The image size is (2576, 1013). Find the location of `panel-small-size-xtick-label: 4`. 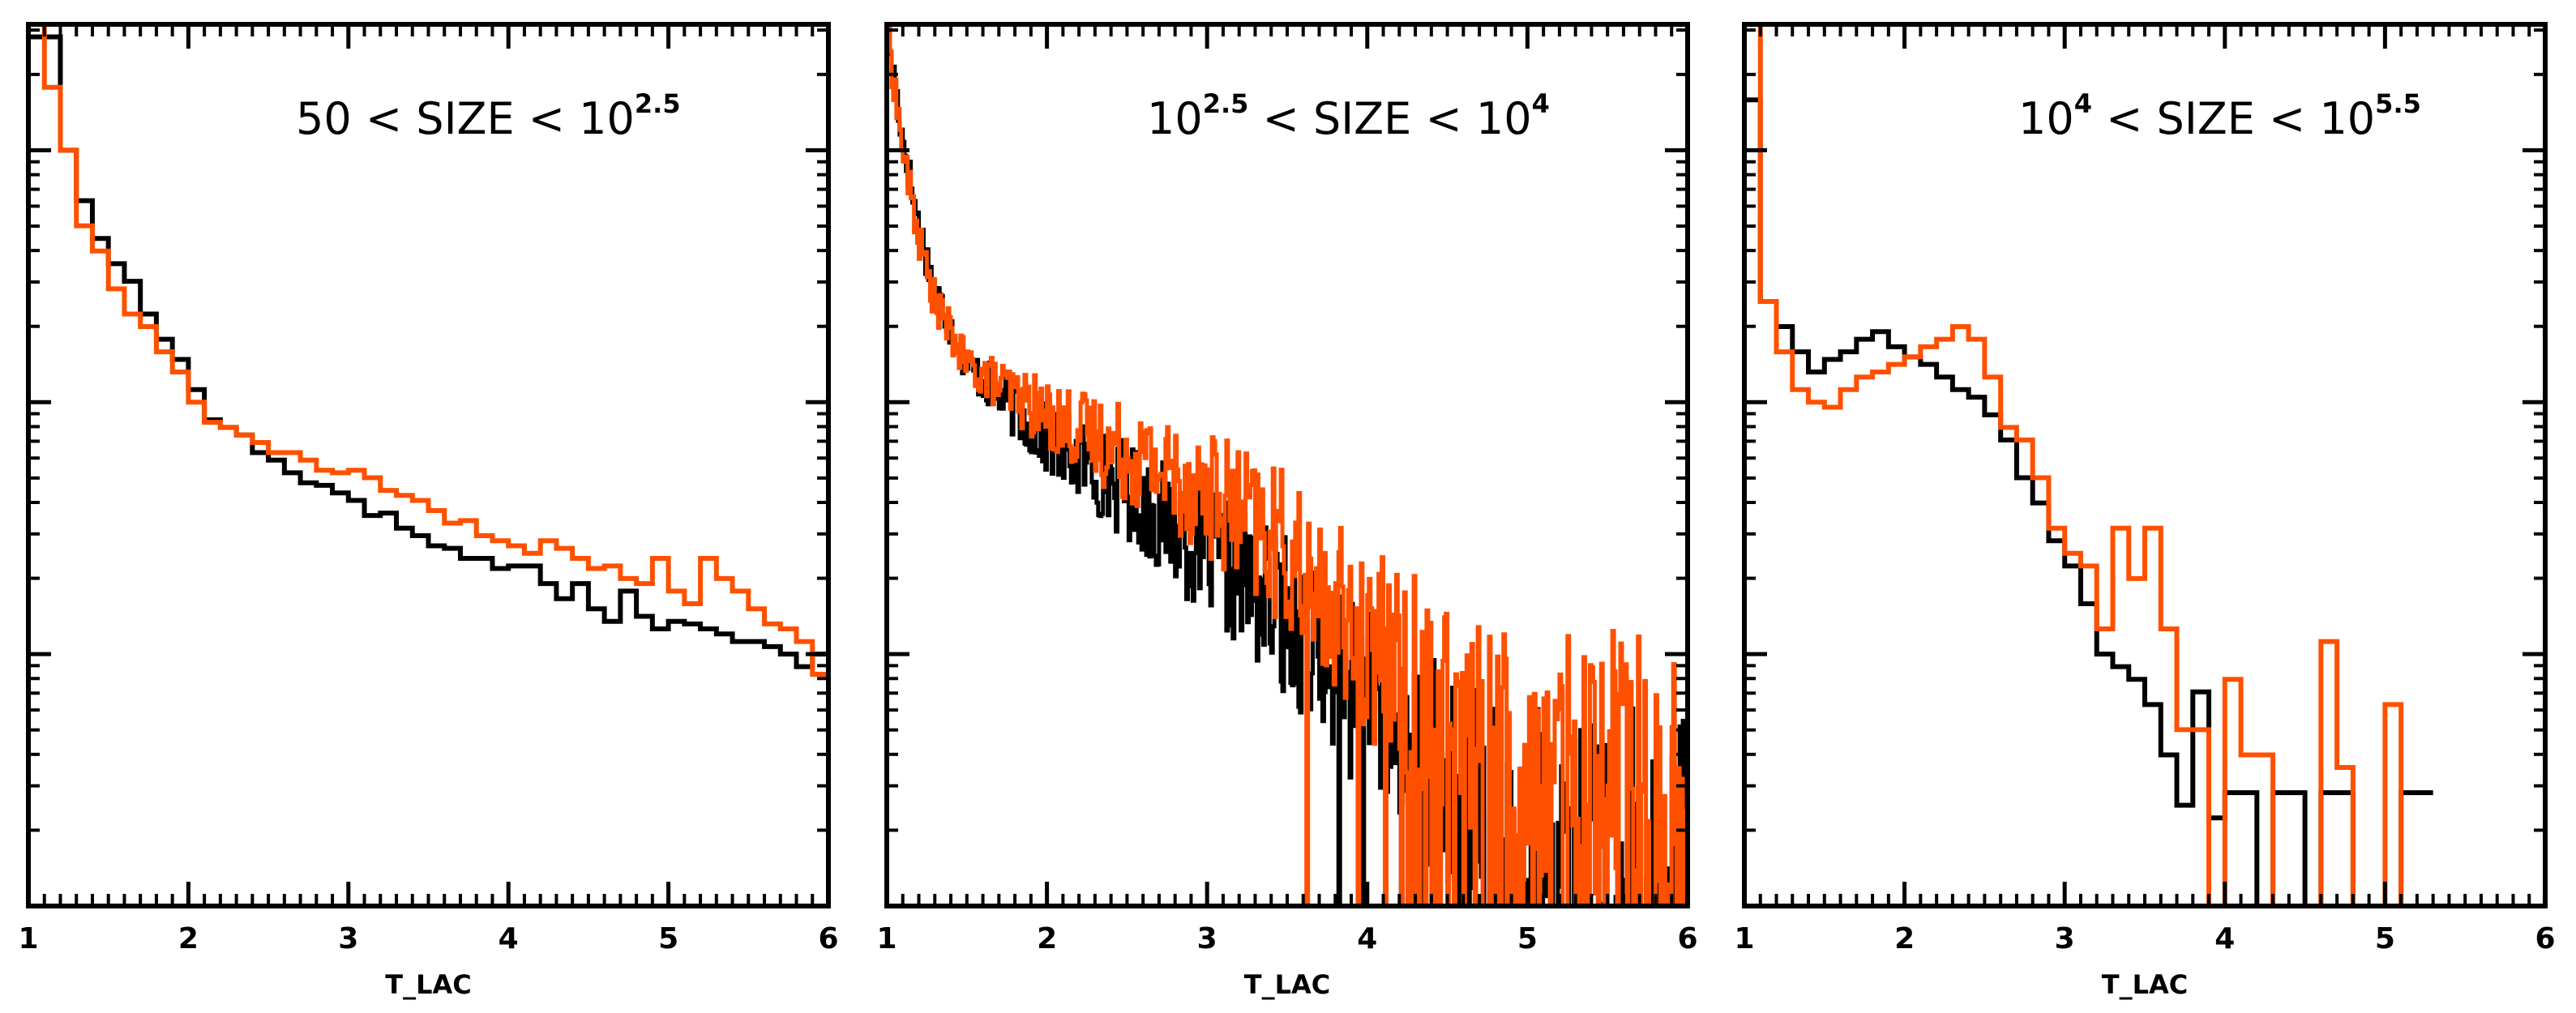

panel-small-size-xtick-label: 4 is located at coordinates (509, 939).